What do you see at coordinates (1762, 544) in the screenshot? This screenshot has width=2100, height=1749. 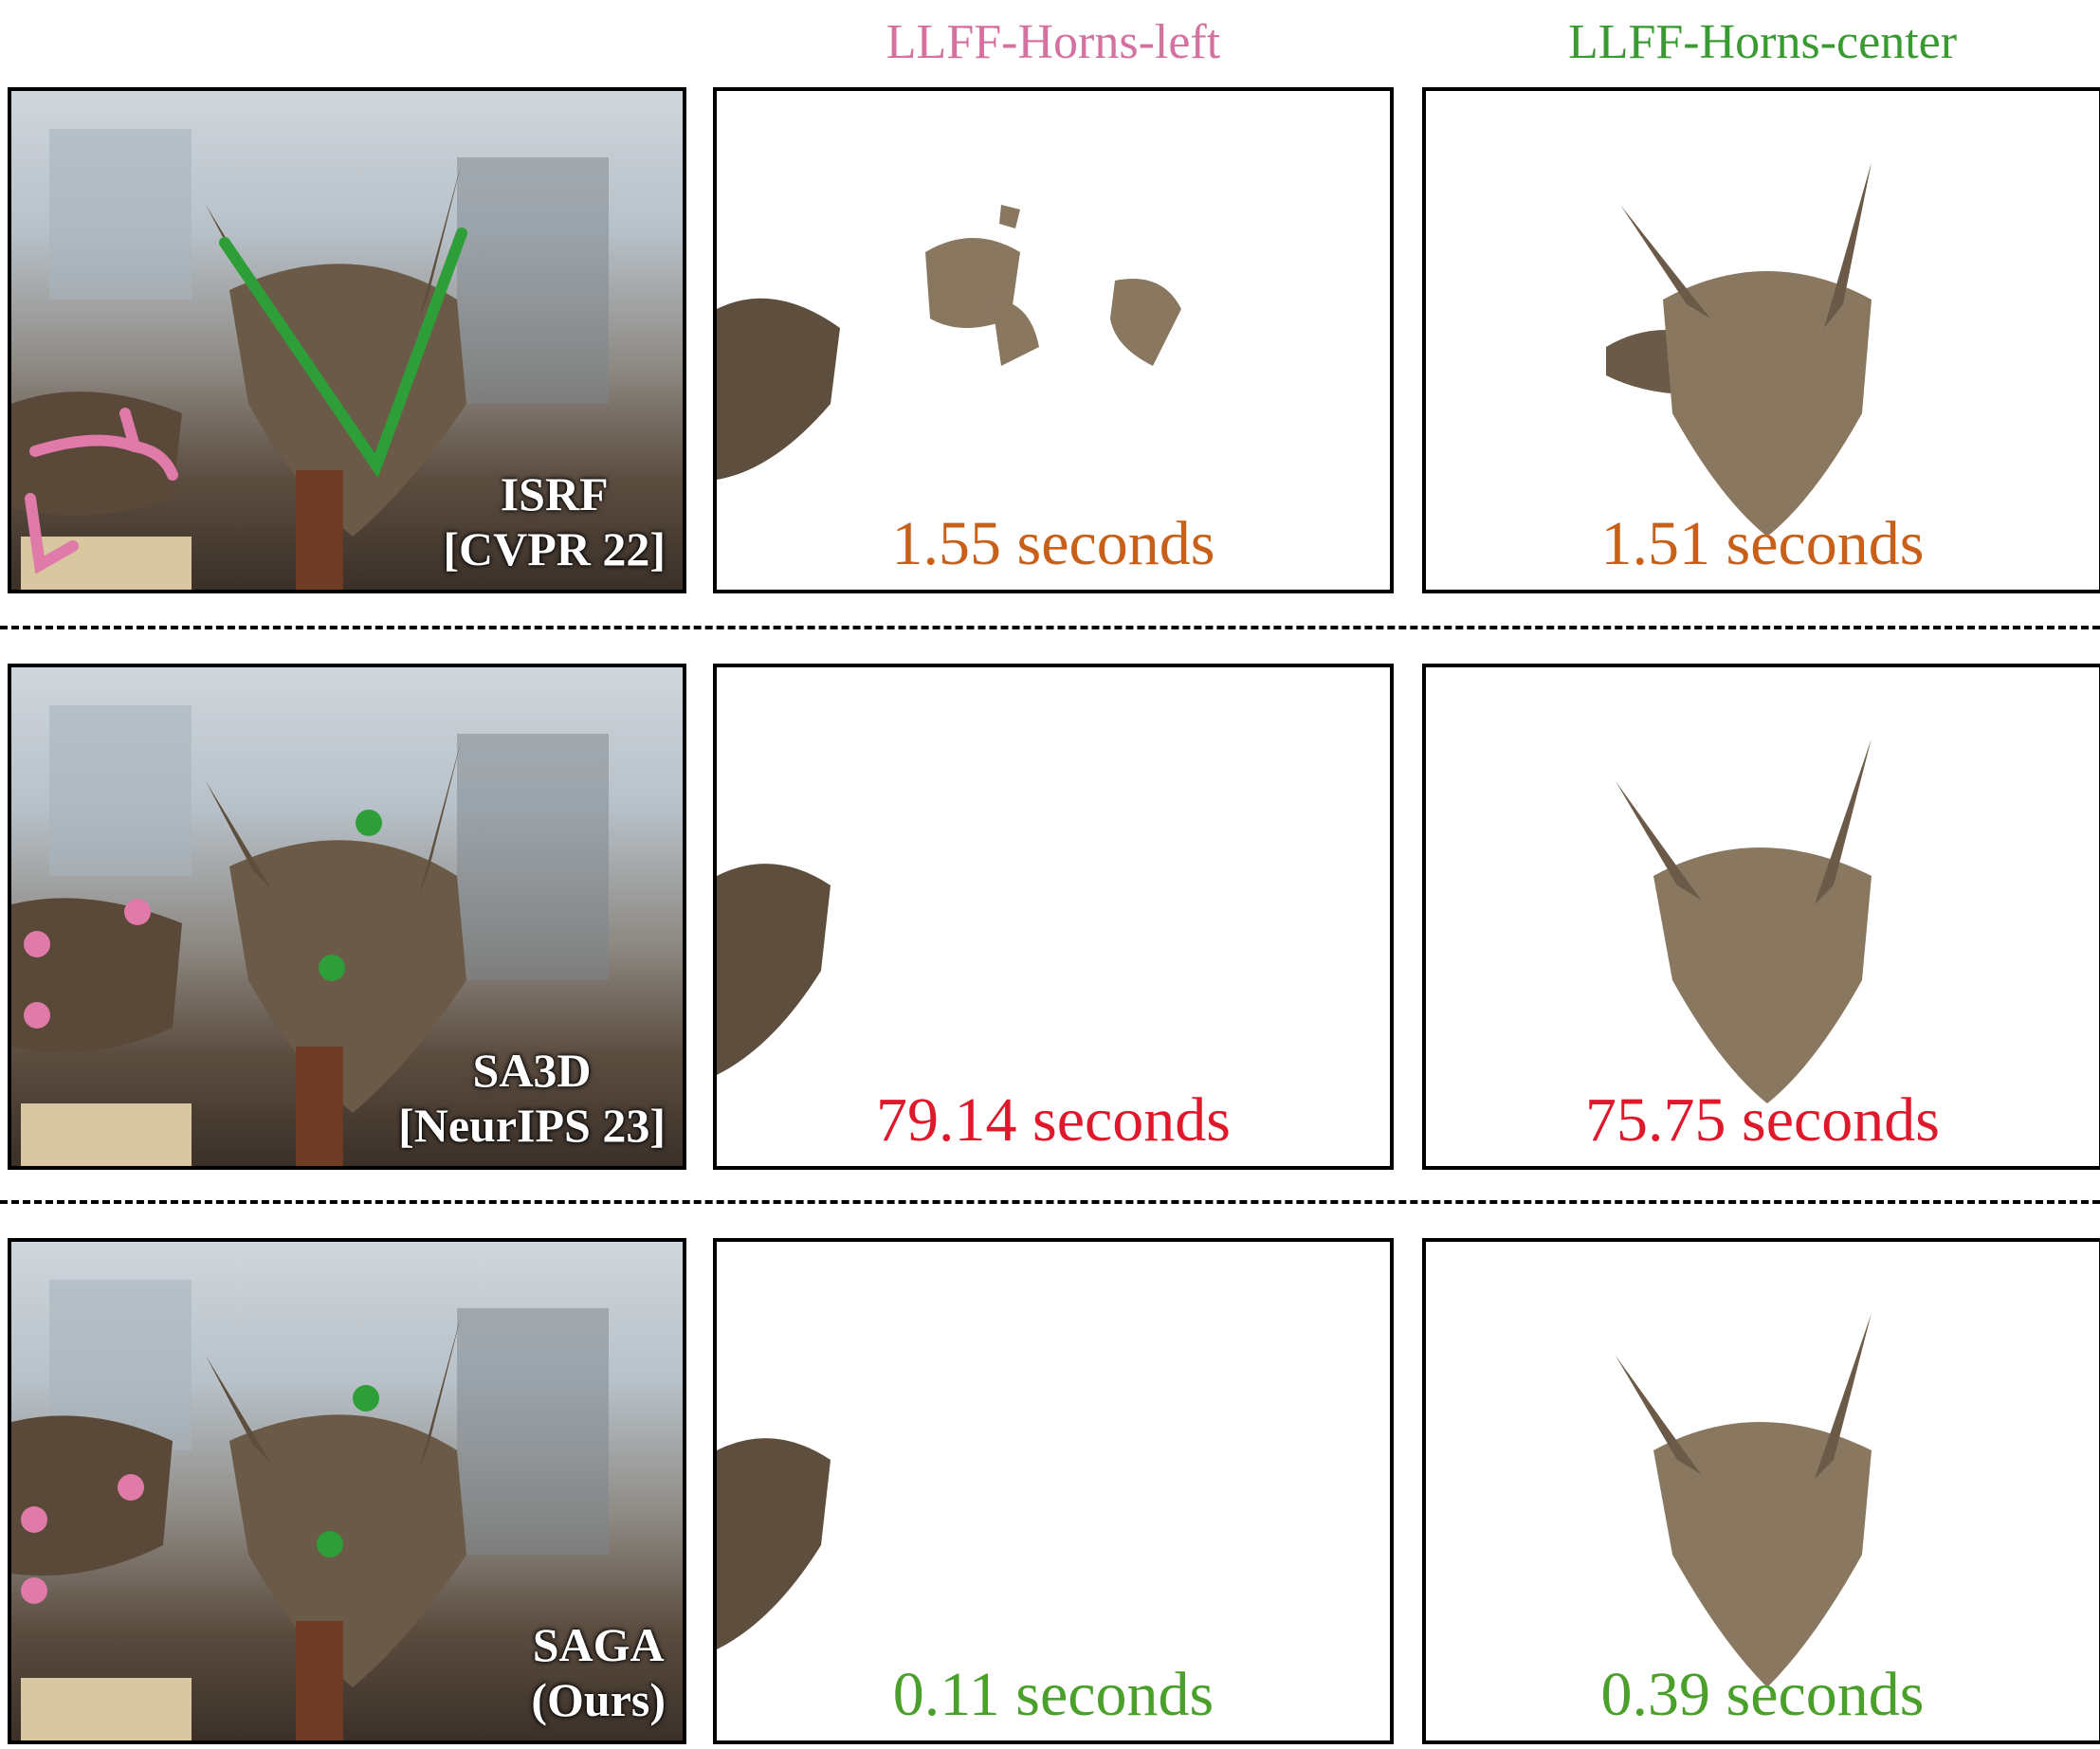 I see `timing-isrf-center: 1.51 seconds` at bounding box center [1762, 544].